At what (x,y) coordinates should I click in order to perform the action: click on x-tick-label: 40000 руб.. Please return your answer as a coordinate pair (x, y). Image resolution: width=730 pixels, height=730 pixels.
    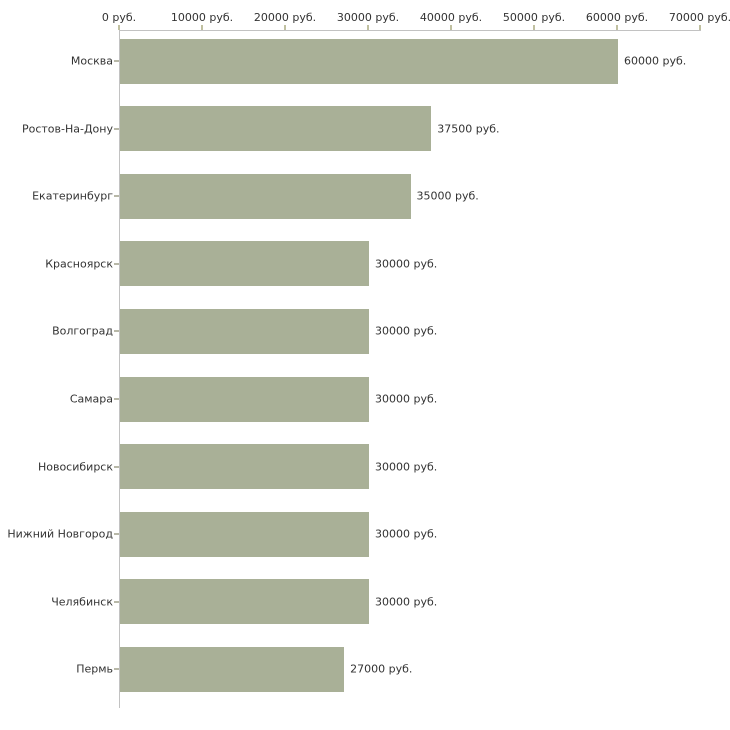
    Looking at the image, I should click on (451, 17).